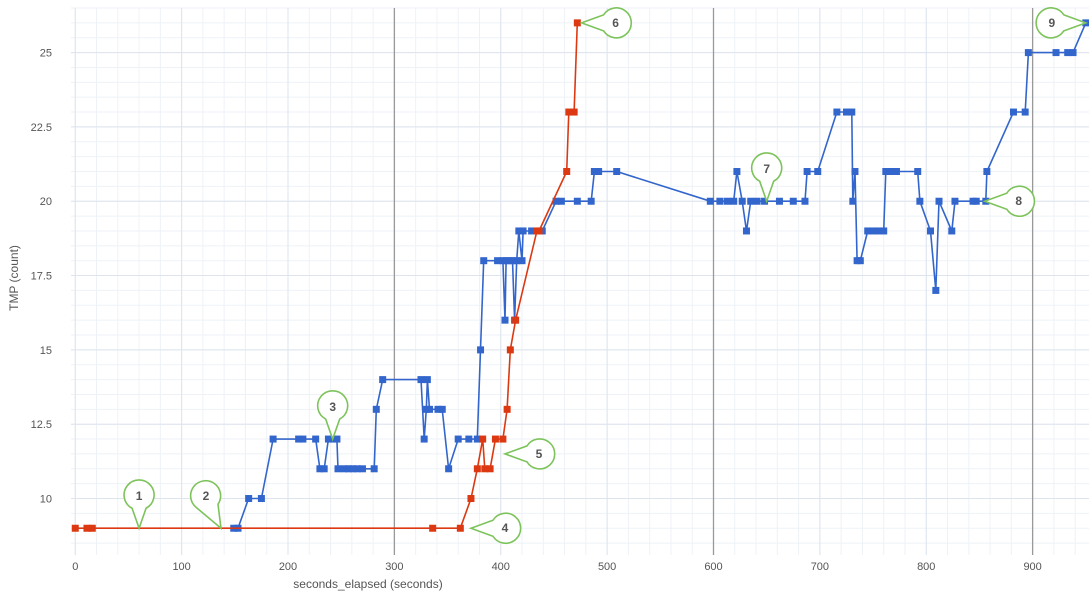  I want to click on callout-7: 7, so click(766, 178).